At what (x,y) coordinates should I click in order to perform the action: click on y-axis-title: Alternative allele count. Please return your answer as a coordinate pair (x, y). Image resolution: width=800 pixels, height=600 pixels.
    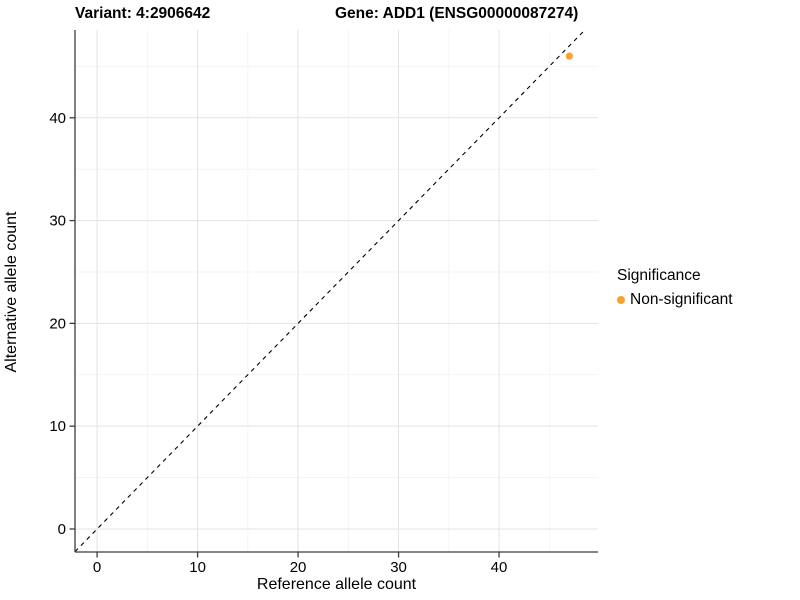
    Looking at the image, I should click on (11, 292).